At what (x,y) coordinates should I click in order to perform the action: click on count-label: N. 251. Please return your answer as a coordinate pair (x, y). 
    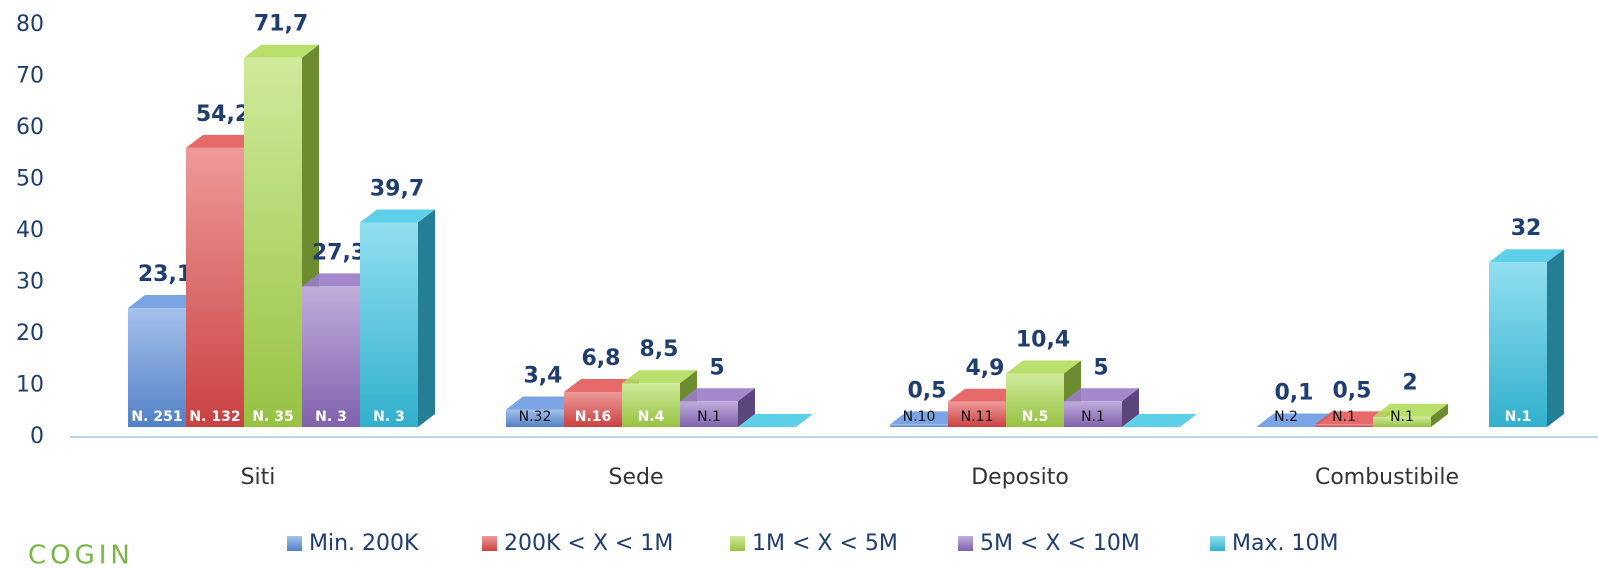
    Looking at the image, I should click on (156, 417).